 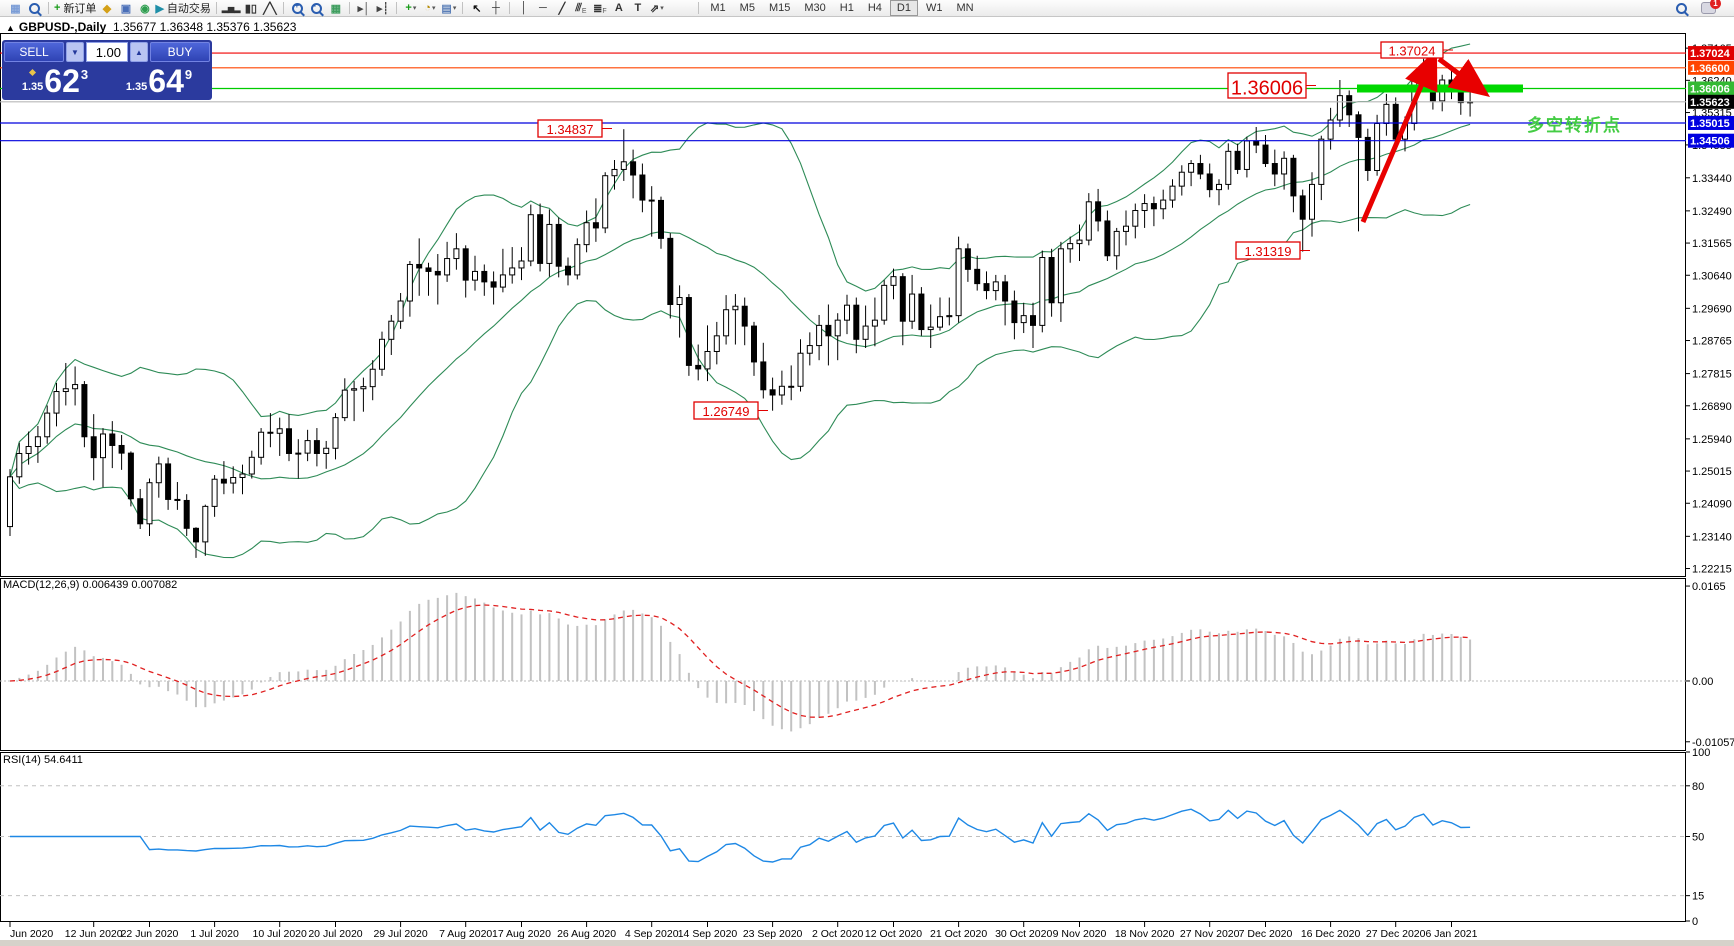 I want to click on date-tick-label: 26 Aug 2020, so click(x=586, y=934).